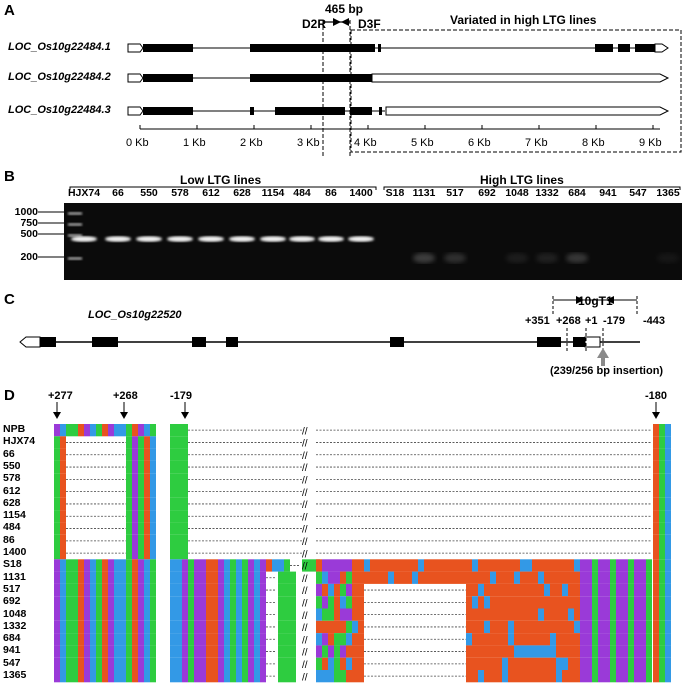 This screenshot has height=693, width=685. I want to click on alignment-row-name: 1400, so click(15, 552).